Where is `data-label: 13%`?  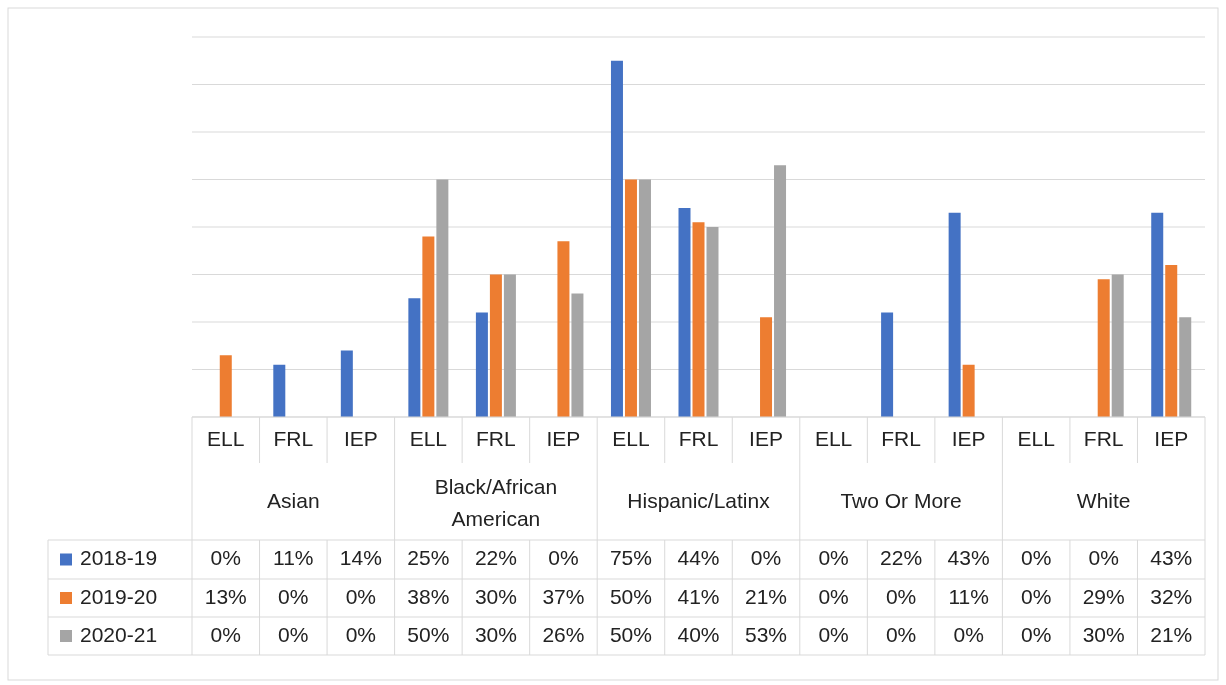
data-label: 13% is located at coordinates (225, 596).